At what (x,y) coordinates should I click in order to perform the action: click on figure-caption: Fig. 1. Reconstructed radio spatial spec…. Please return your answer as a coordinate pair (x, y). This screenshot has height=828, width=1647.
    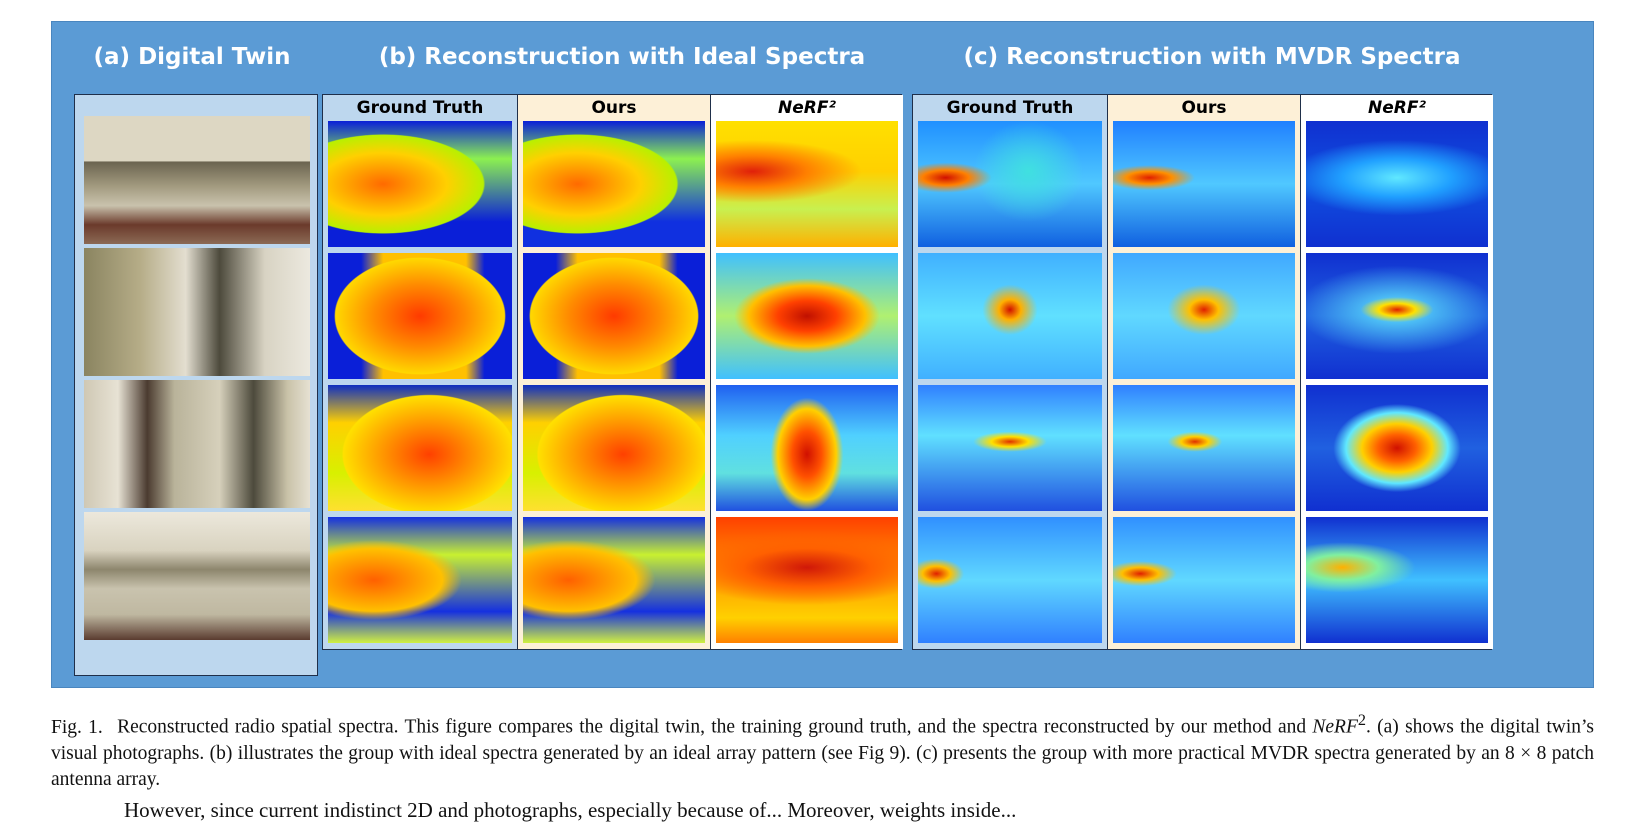
    Looking at the image, I should click on (822, 750).